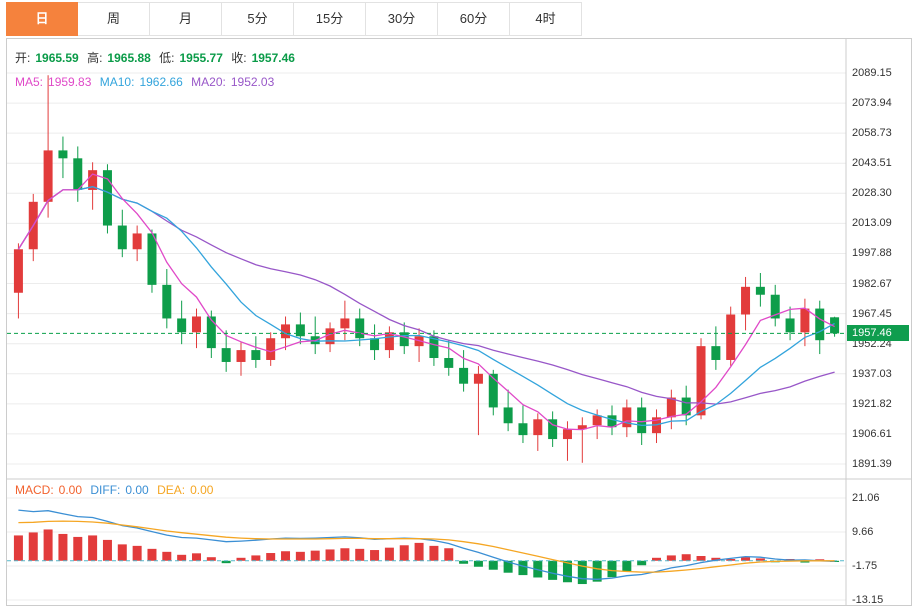  Describe the element at coordinates (129, 58) in the screenshot. I see `high-value: 1965.88` at that location.